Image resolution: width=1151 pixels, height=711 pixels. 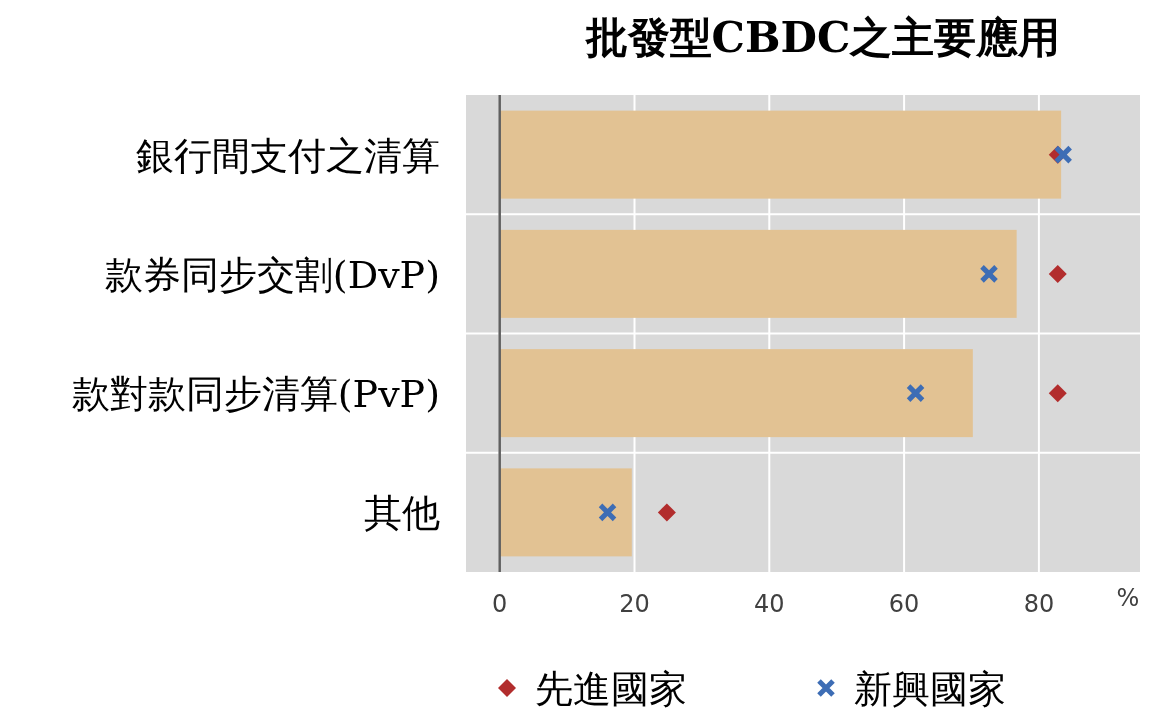 What do you see at coordinates (611, 689) in the screenshot?
I see `legend-label: 先進國家` at bounding box center [611, 689].